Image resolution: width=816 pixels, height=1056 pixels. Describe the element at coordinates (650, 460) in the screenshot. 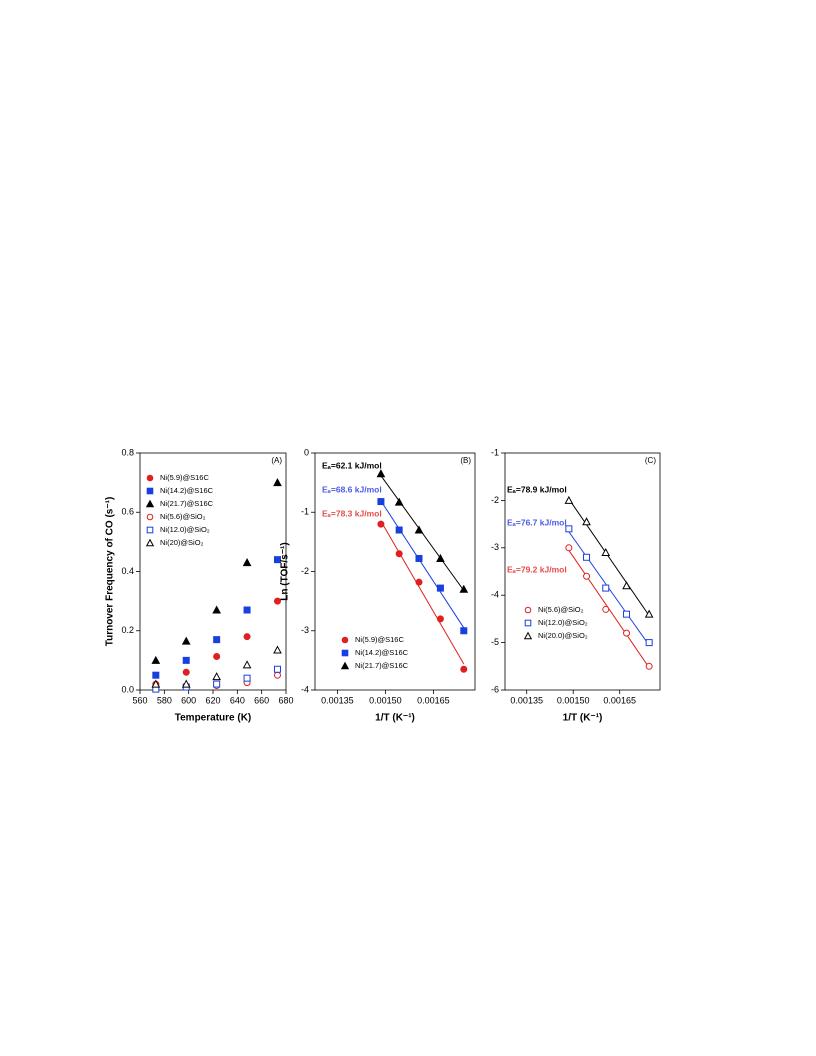

I see `panel-label: (C)` at that location.